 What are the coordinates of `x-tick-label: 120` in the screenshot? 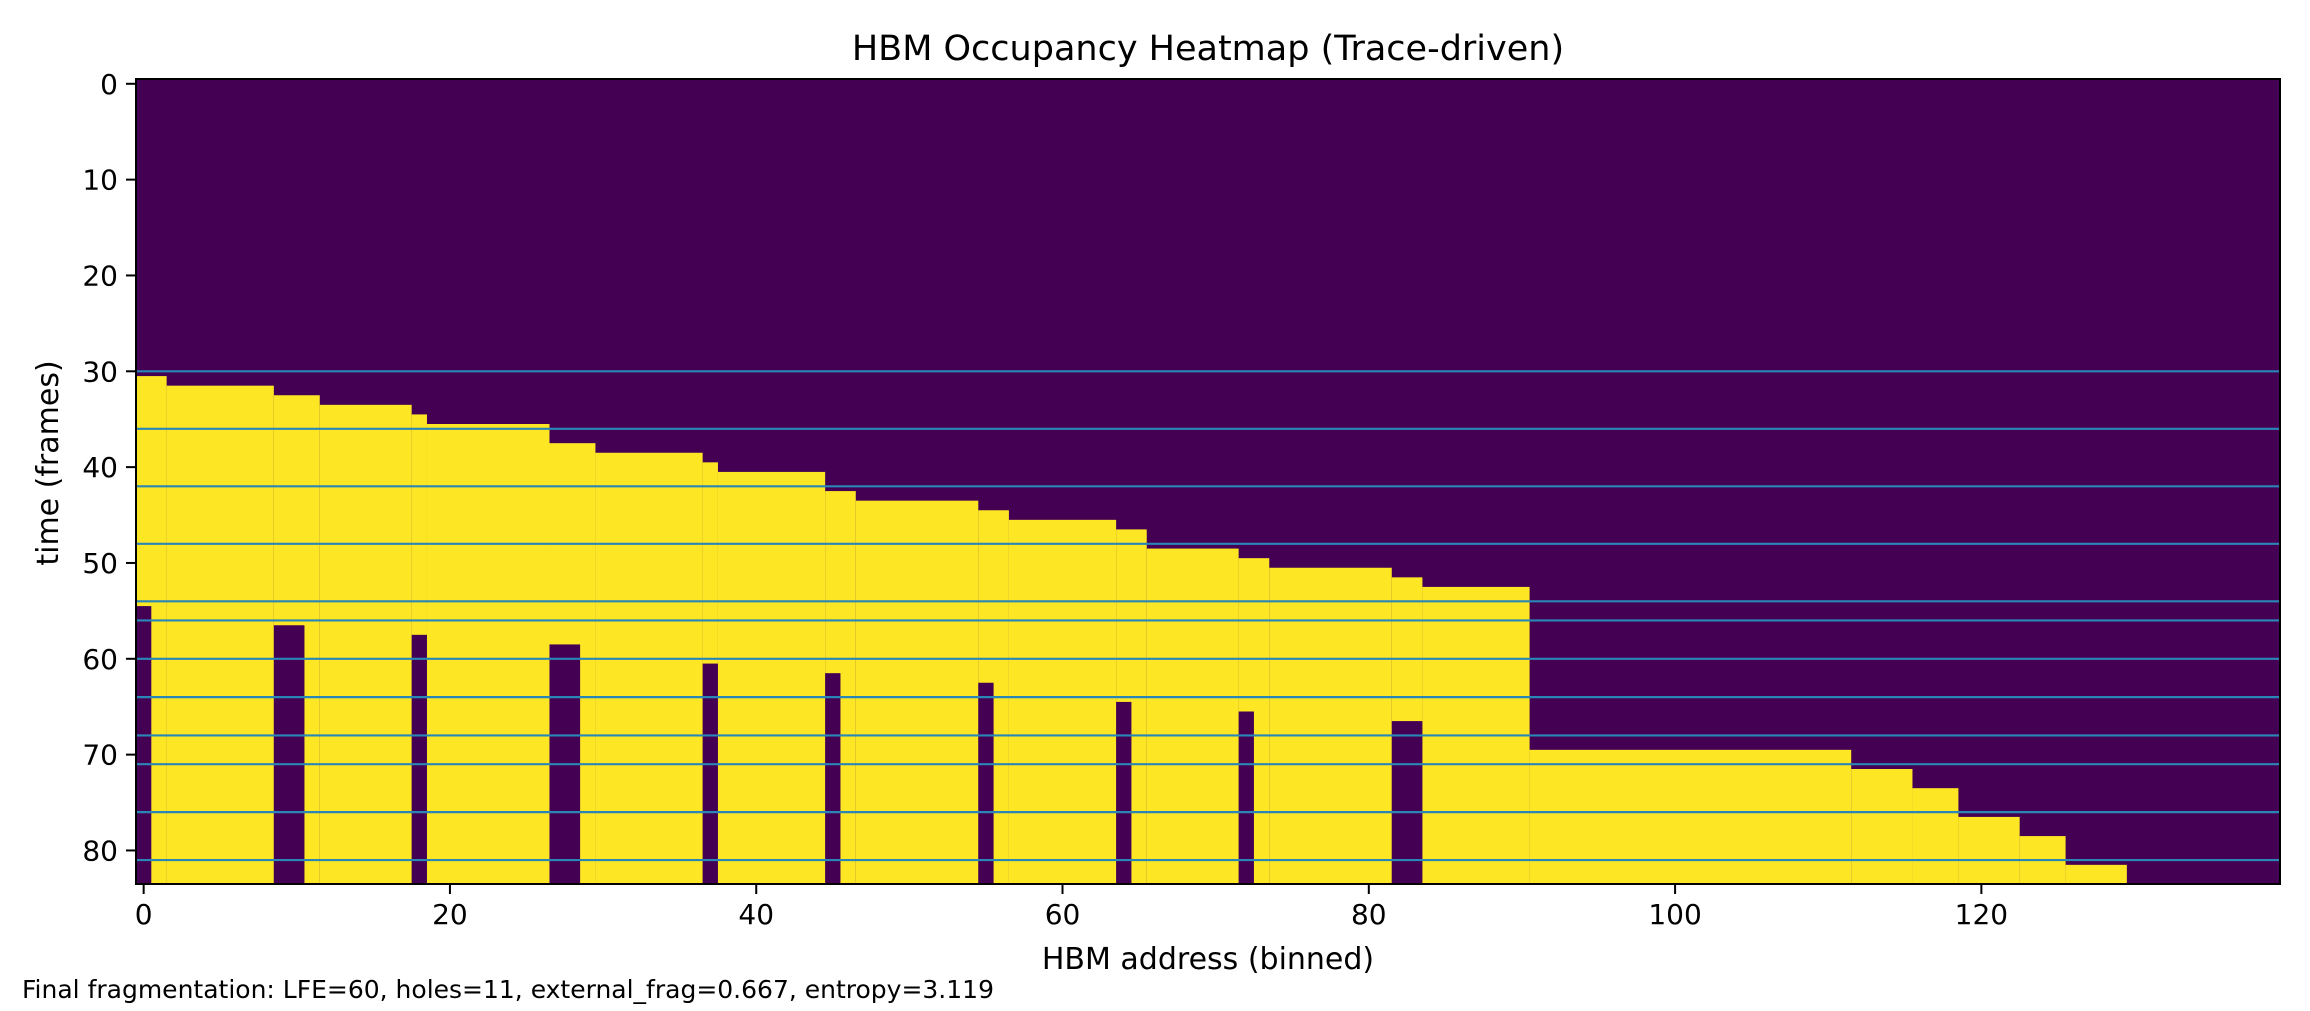 It's located at (1981, 914).